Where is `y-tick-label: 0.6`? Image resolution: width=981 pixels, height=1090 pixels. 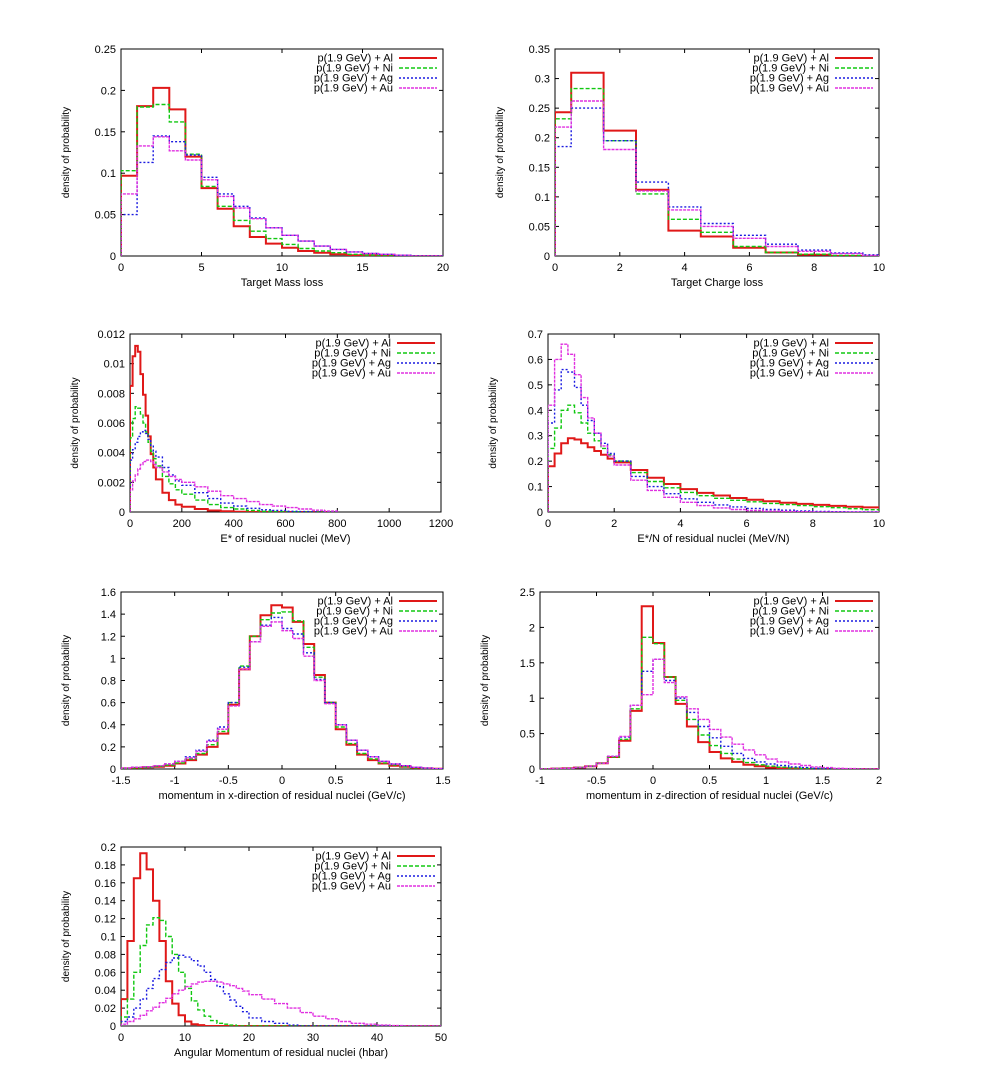 y-tick-label: 0.6 is located at coordinates (535, 360).